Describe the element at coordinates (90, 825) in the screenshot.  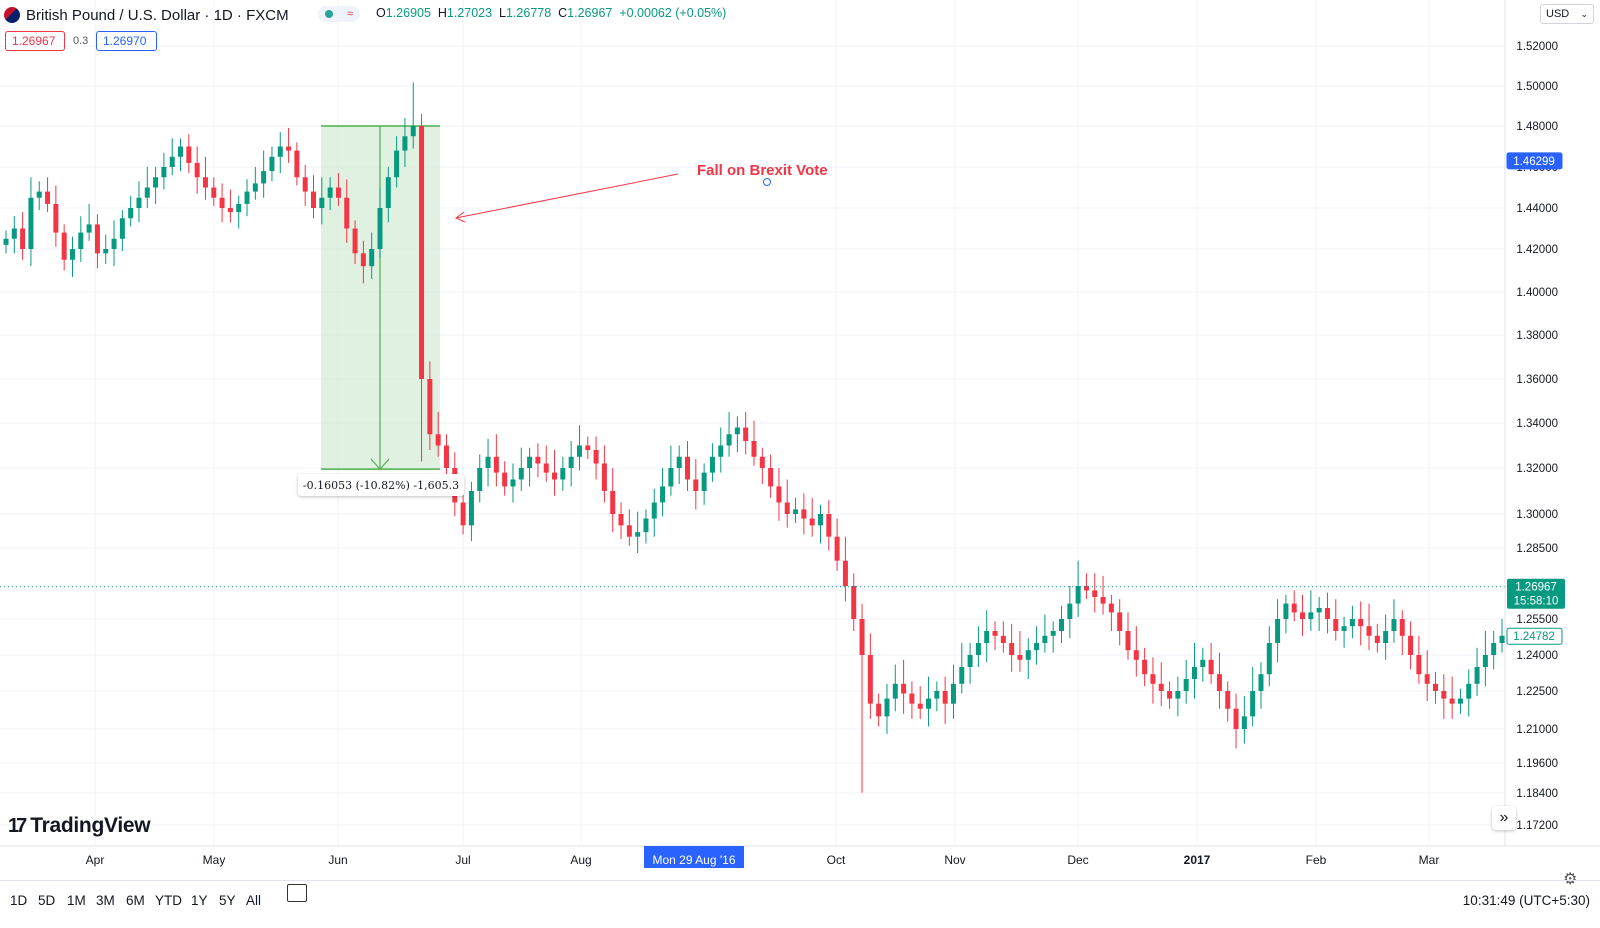
I see `logo-text: TradingView` at that location.